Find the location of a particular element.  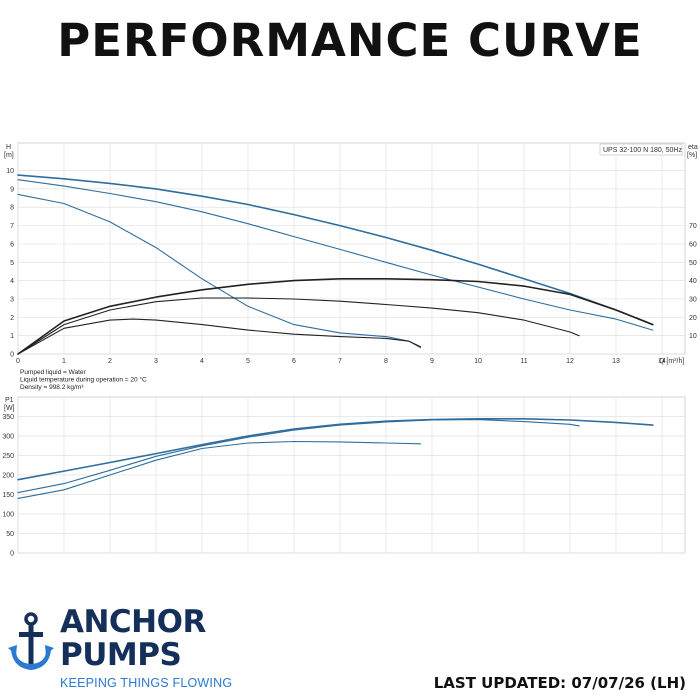

x-tick-label: 3 is located at coordinates (156, 361).